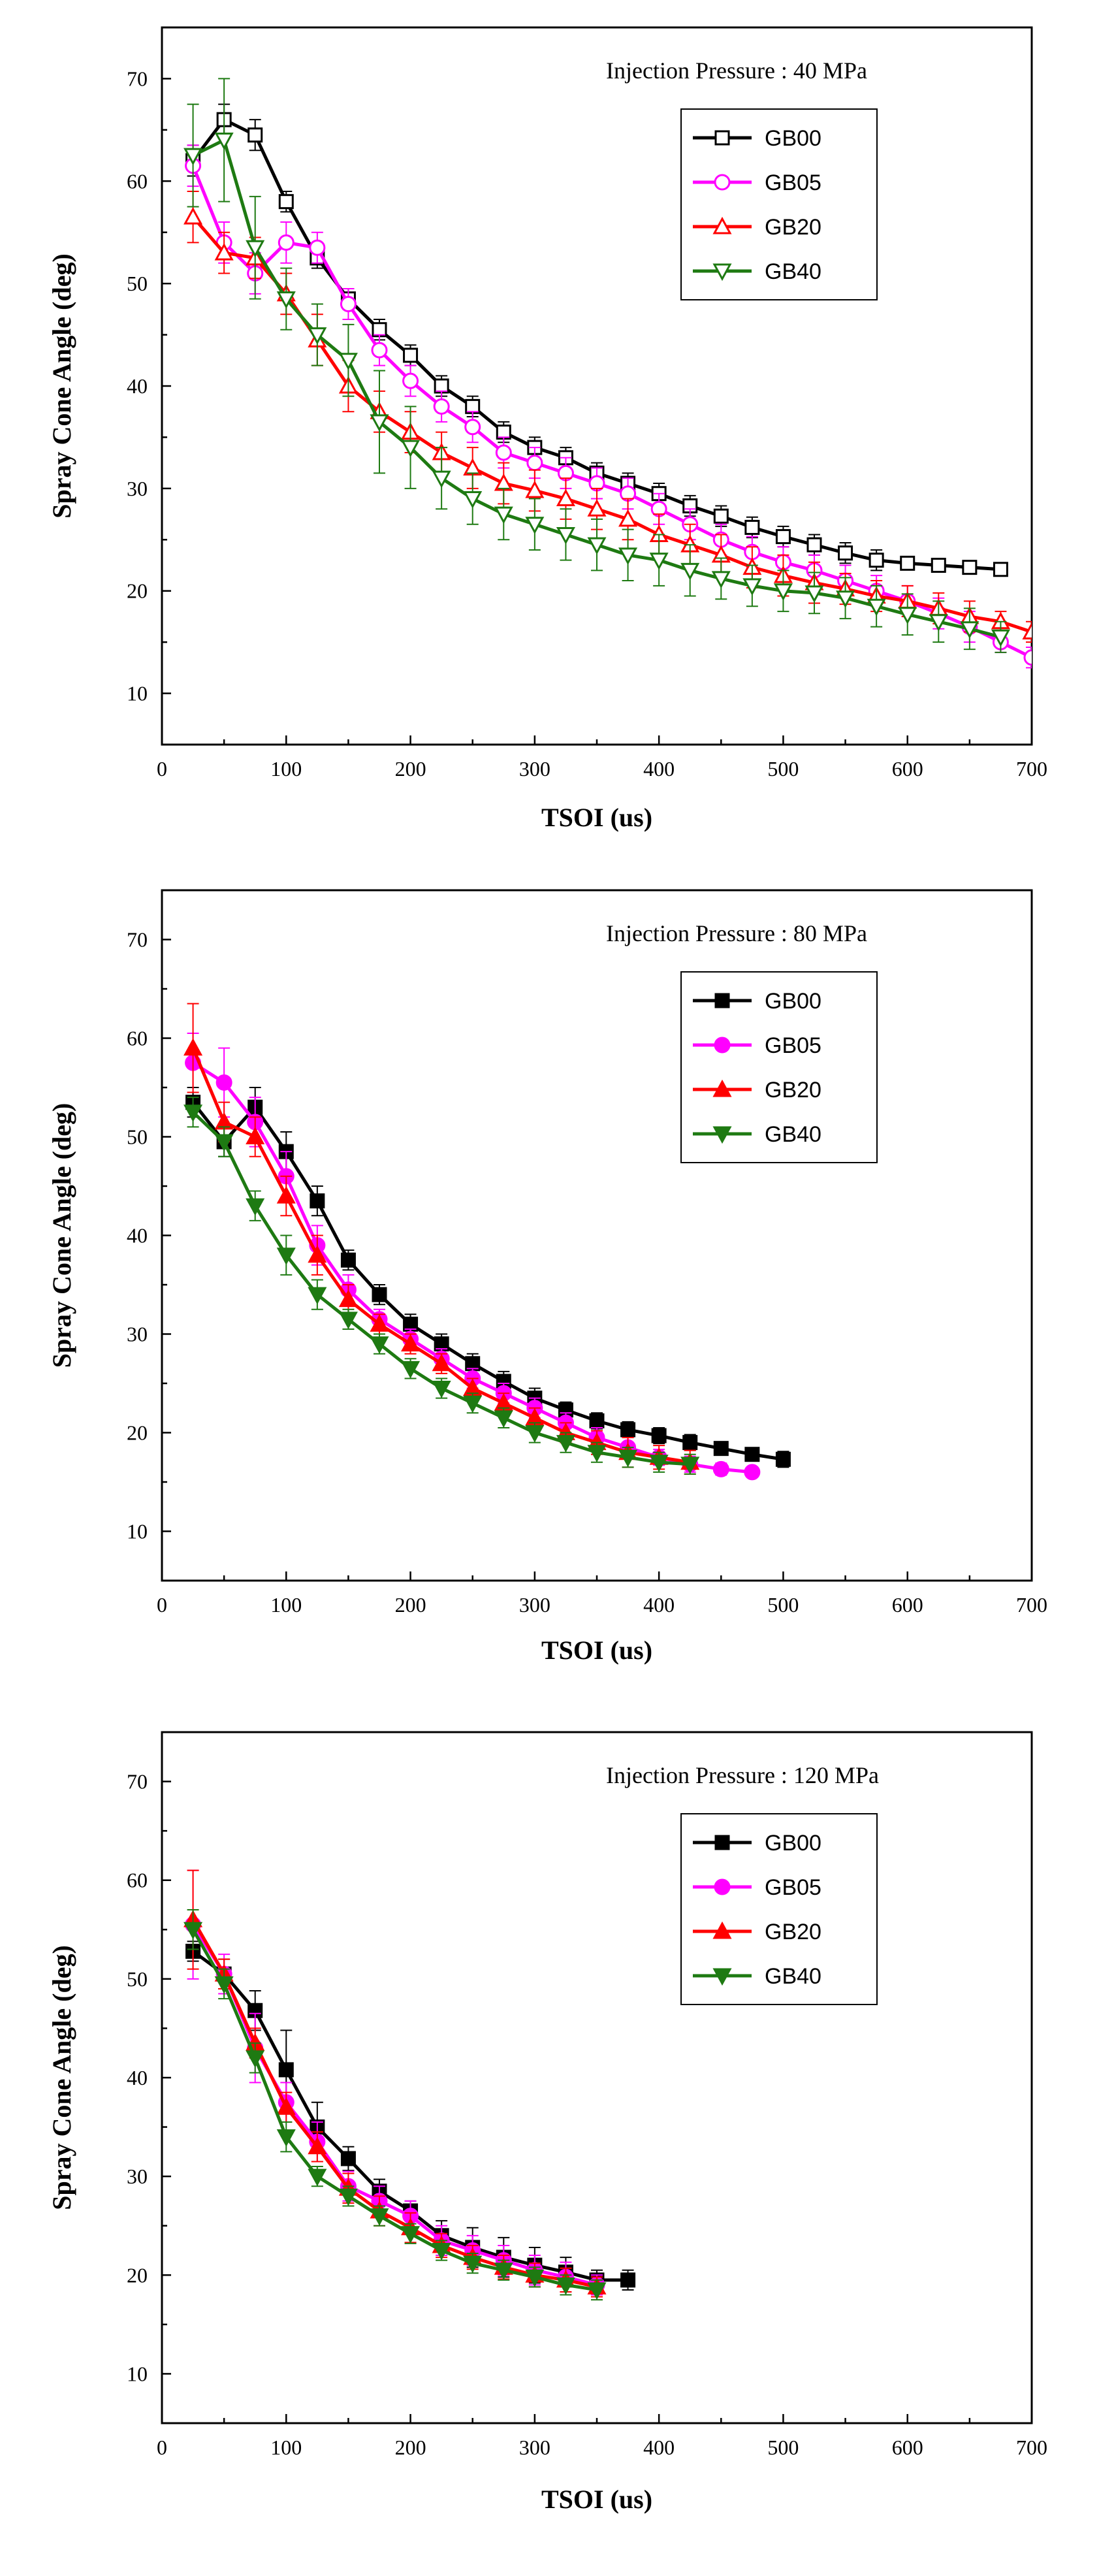 The image size is (1099, 2576). I want to click on chart-80mpa-legend-item-gb40-swatch-marker, so click(722, 1135).